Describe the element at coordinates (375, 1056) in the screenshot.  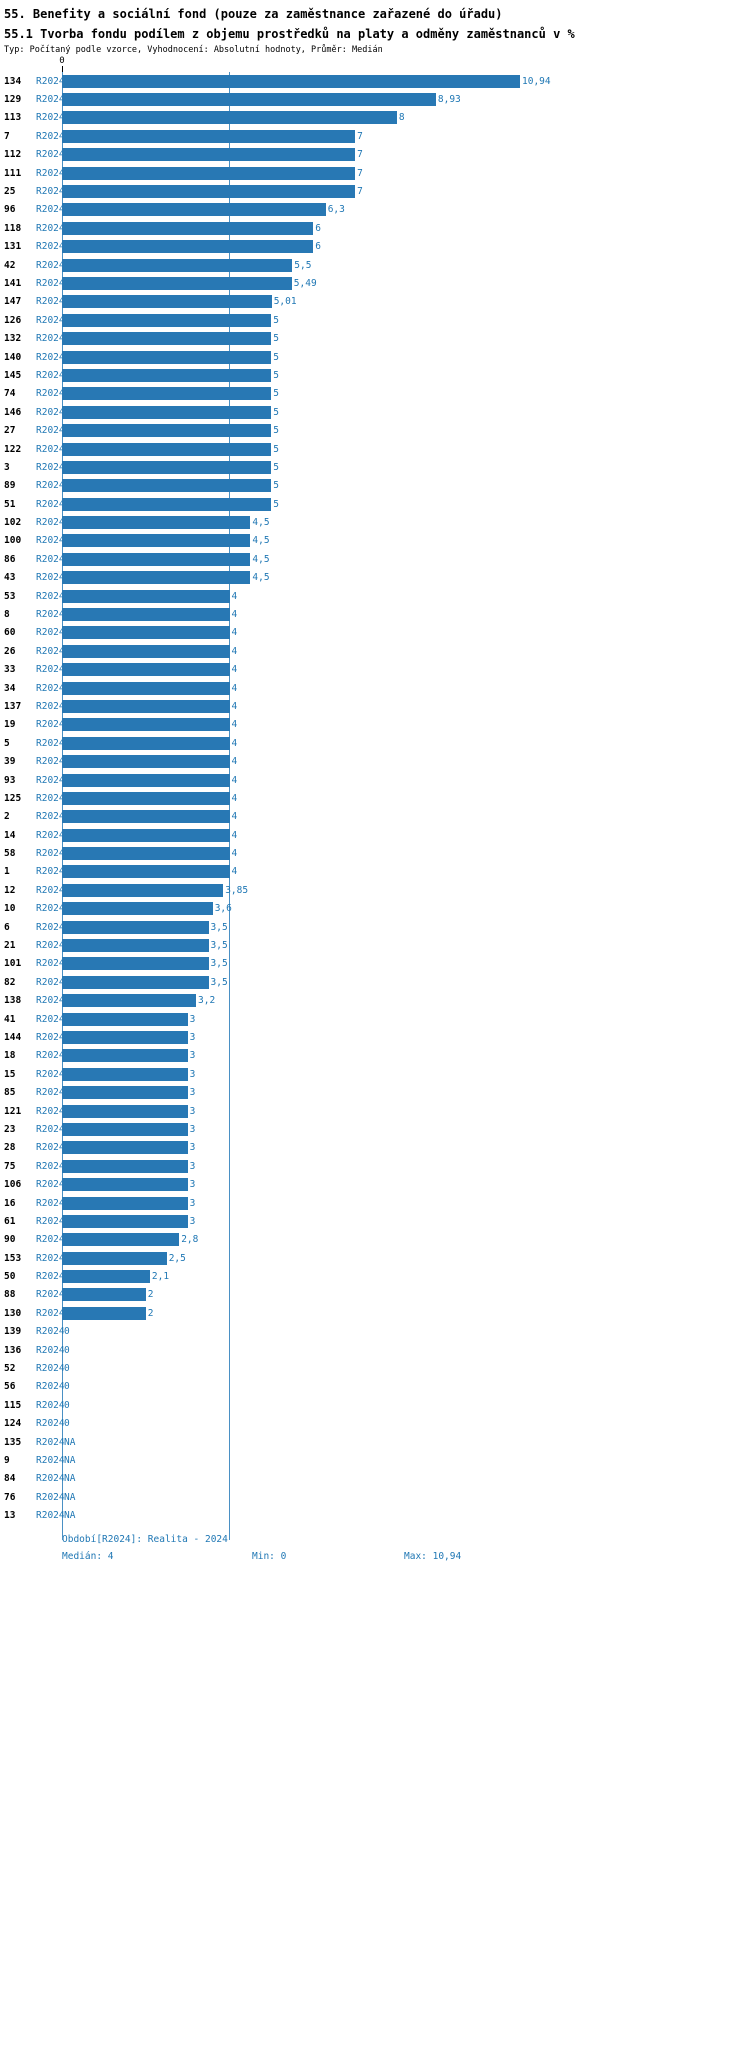
I see `chart-row: 18 R2024 3` at that location.